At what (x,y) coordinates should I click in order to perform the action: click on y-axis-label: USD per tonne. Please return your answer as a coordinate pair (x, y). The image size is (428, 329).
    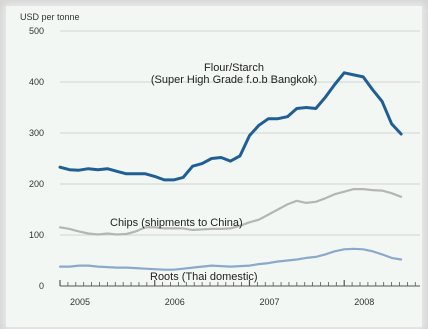
    Looking at the image, I should click on (50, 17).